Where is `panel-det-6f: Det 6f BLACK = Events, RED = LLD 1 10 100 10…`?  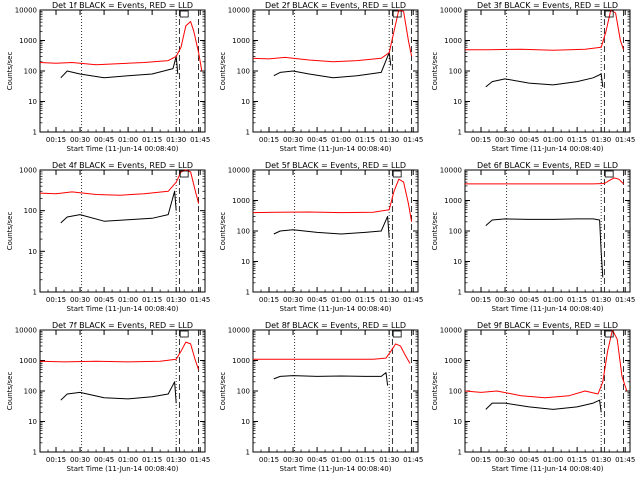 panel-det-6f: Det 6f BLACK = Events, RED = LLD 1 10 100 10… is located at coordinates (533, 237).